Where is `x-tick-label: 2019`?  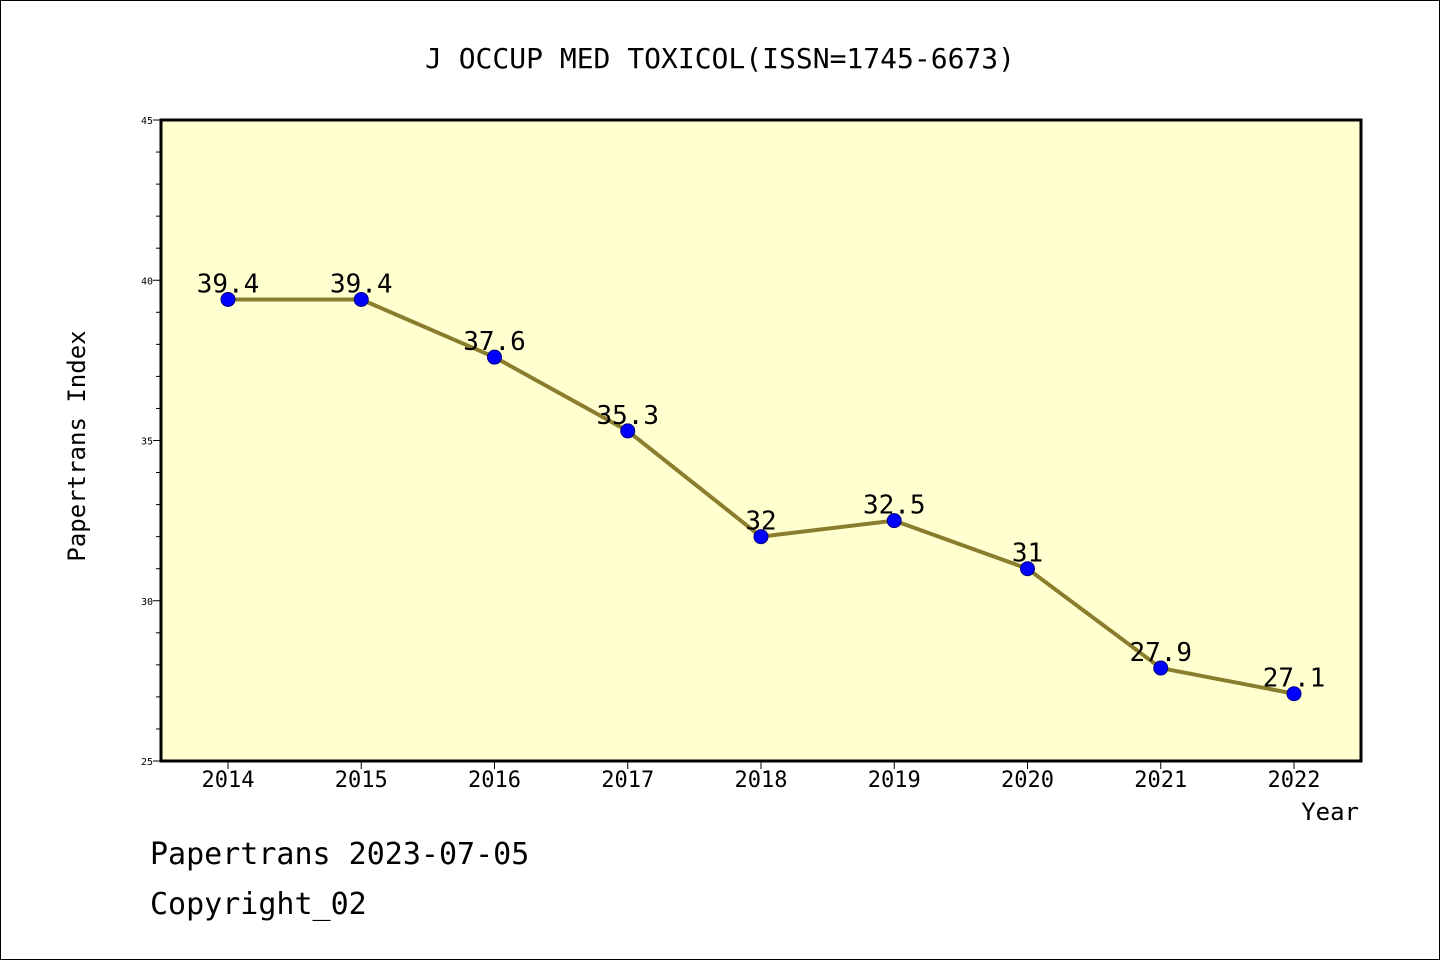 x-tick-label: 2019 is located at coordinates (894, 780).